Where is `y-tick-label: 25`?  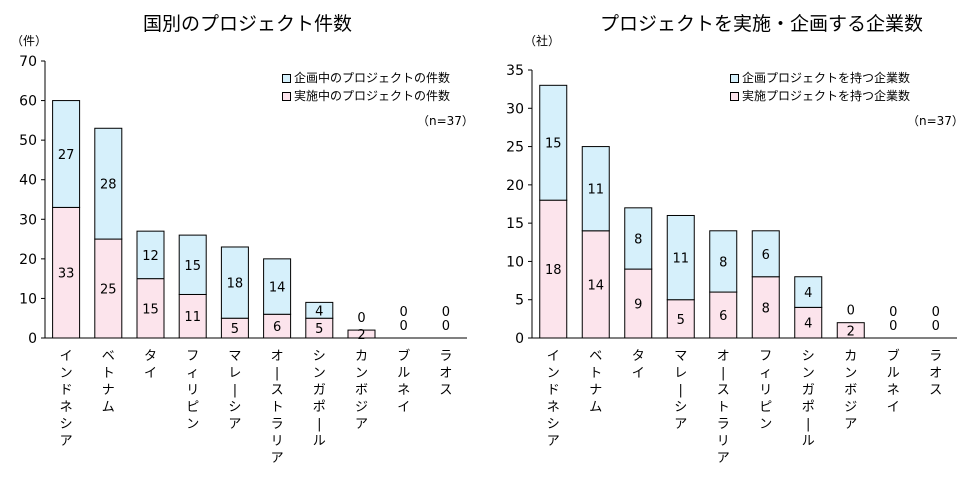 y-tick-label: 25 is located at coordinates (515, 148).